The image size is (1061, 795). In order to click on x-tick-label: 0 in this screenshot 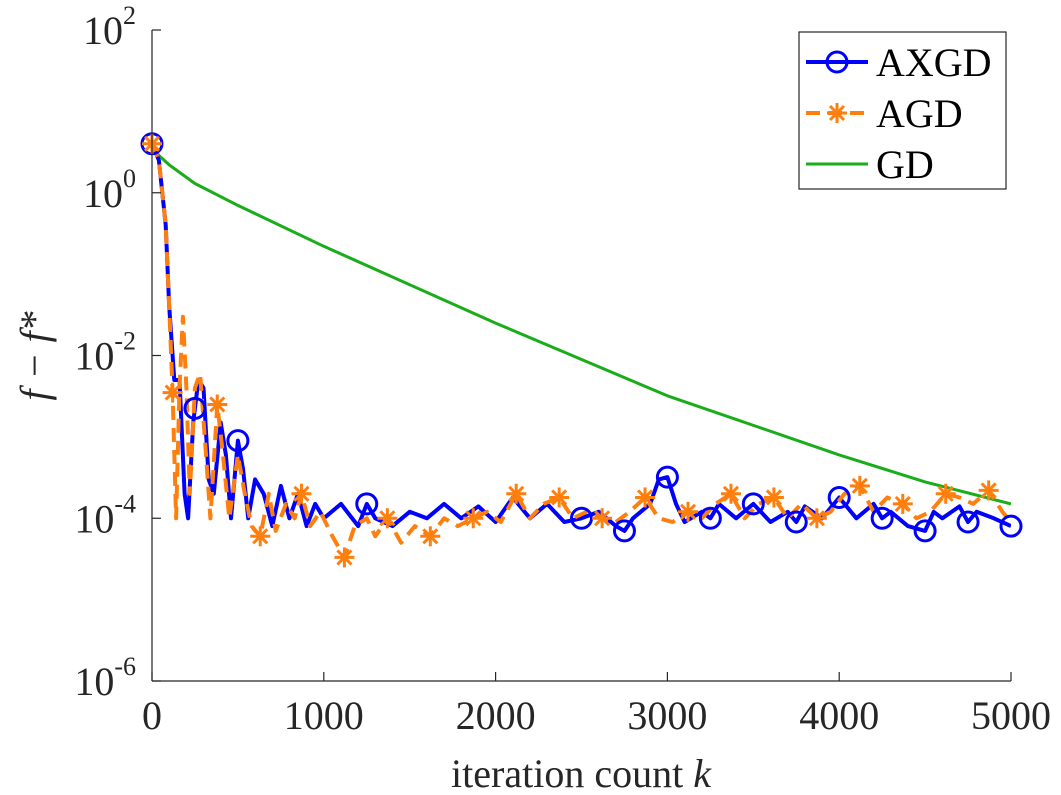, I will do `click(152, 715)`.